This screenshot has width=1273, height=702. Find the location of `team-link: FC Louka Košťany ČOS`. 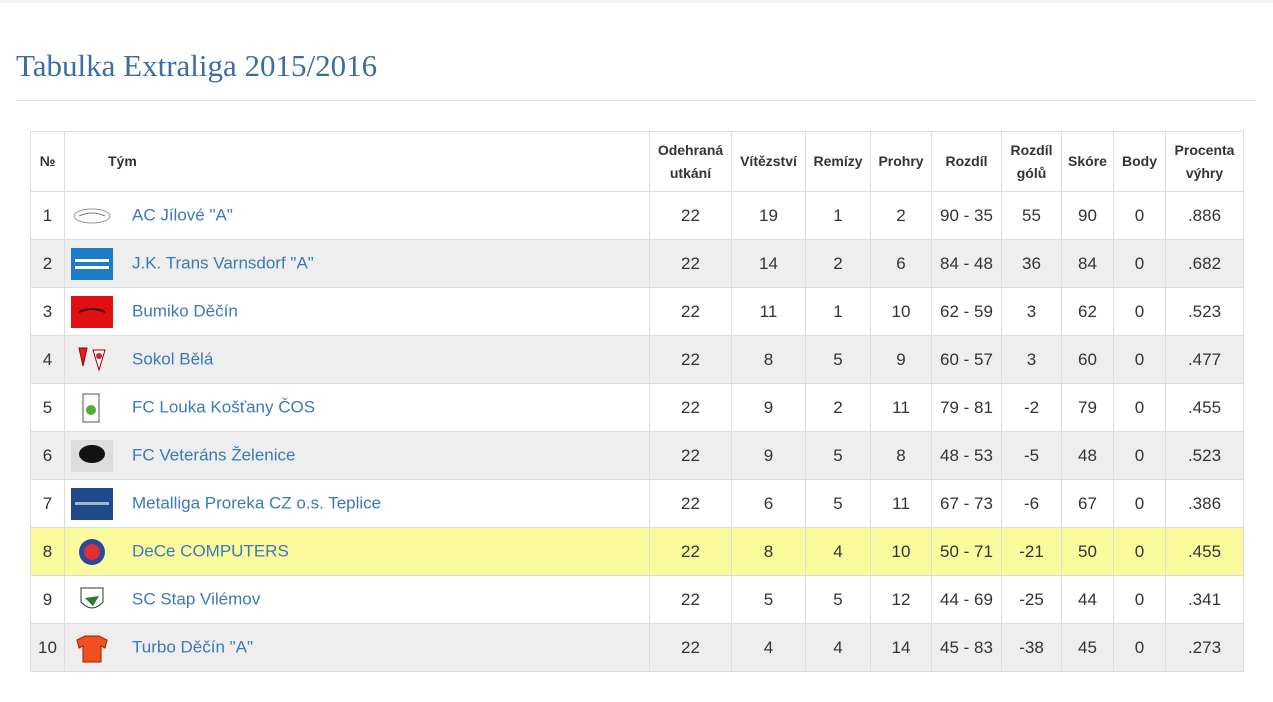

team-link: FC Louka Košťany ČOS is located at coordinates (224, 406).